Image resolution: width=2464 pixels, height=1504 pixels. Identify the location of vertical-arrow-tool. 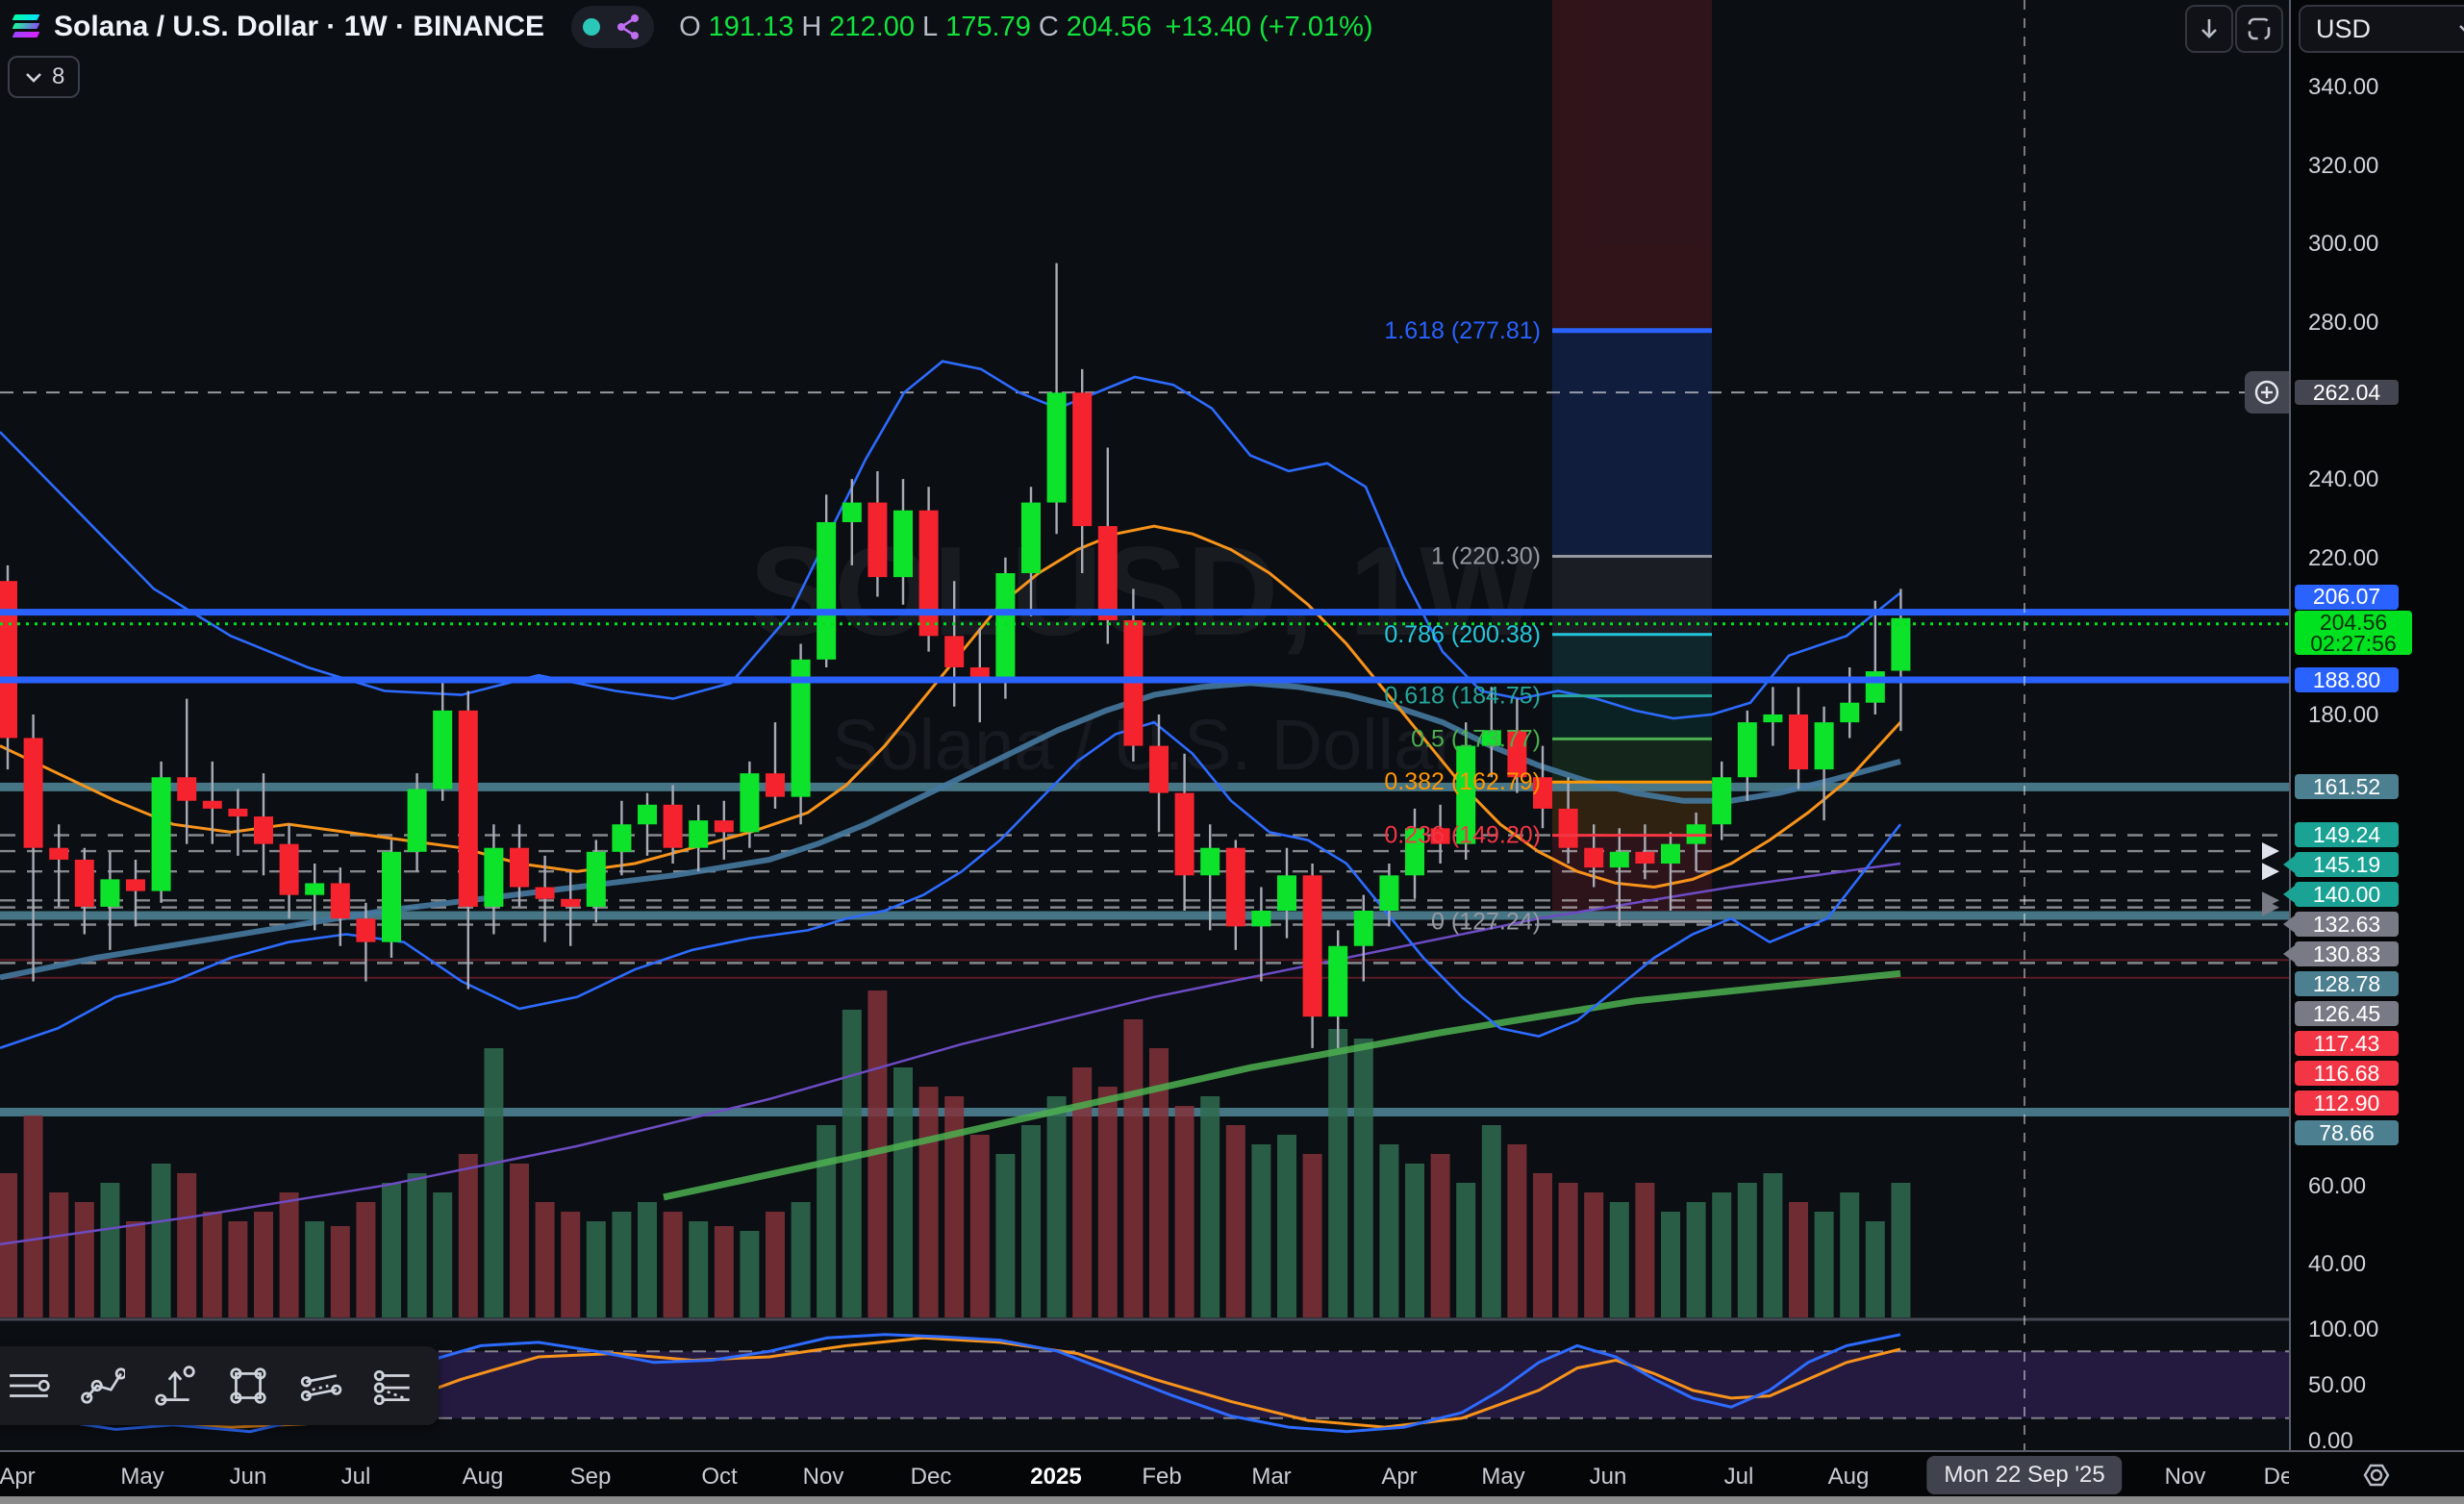
(175, 1386).